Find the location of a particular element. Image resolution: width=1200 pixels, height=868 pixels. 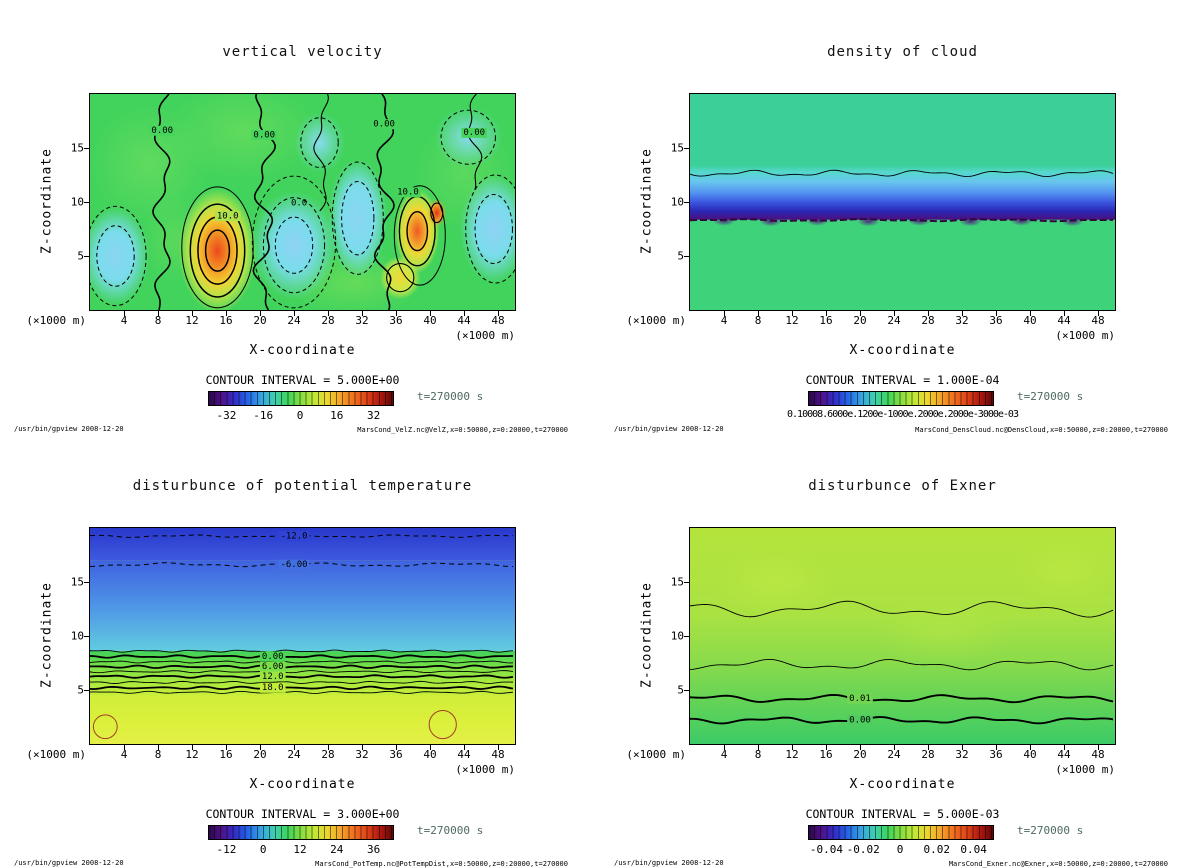

colorbar-tick-label: 24 is located at coordinates (337, 849).